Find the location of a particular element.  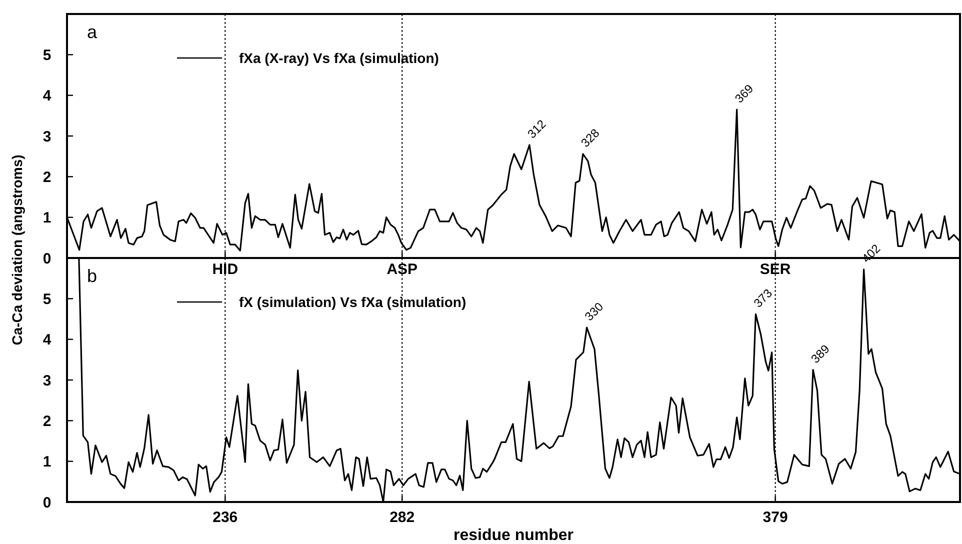

text: a is located at coordinates (92, 32).